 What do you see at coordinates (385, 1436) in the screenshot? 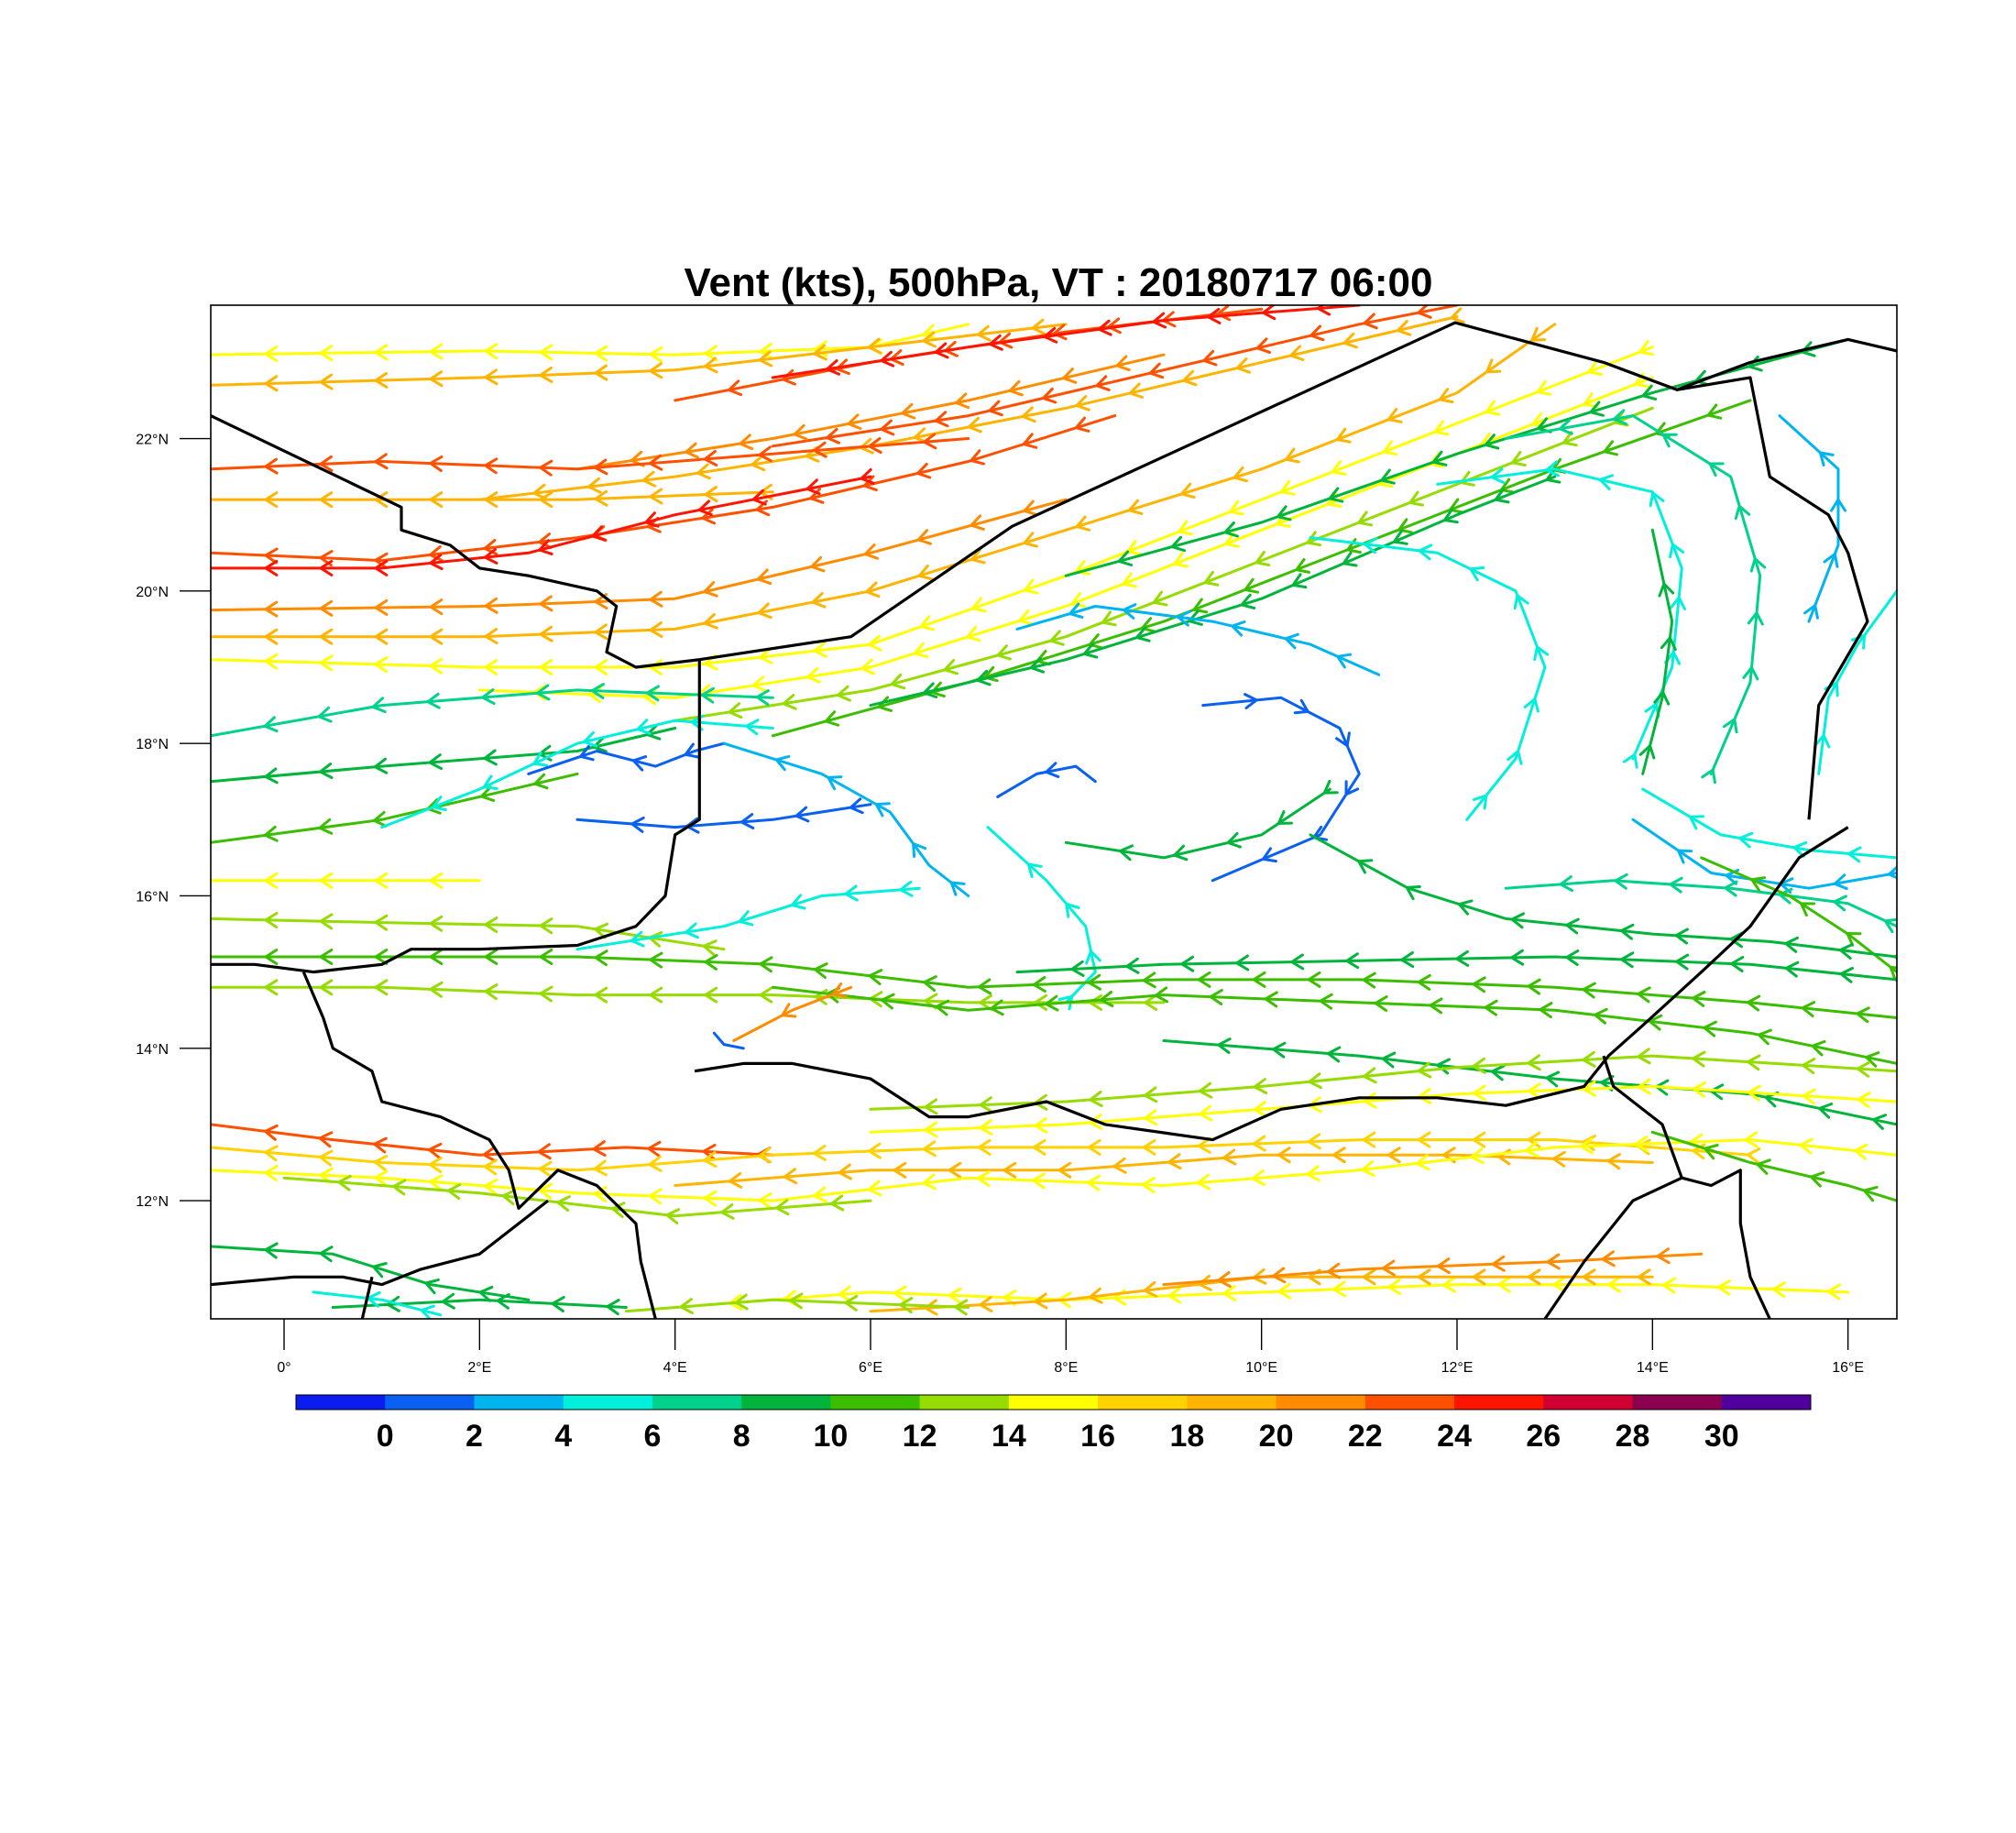
I see `colorbar-label: 0` at bounding box center [385, 1436].